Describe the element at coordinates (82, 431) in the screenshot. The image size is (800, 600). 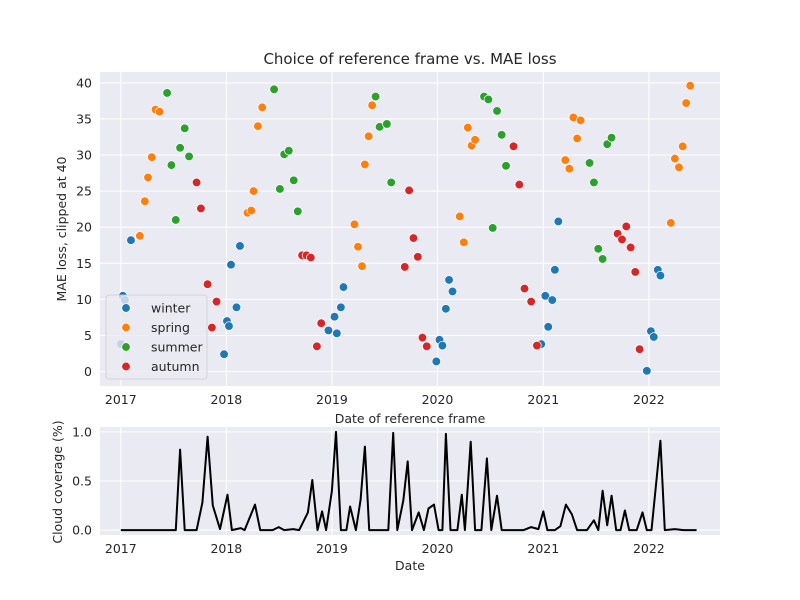
I see `cloud-y-tick-label: 1.0` at that location.